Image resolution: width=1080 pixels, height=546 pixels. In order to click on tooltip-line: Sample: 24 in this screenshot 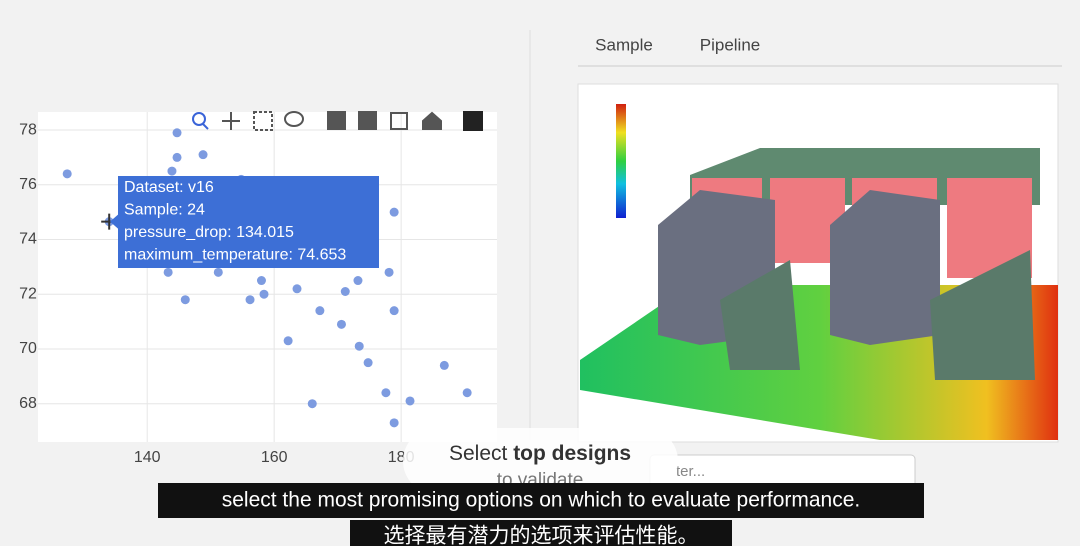, I will do `click(164, 210)`.